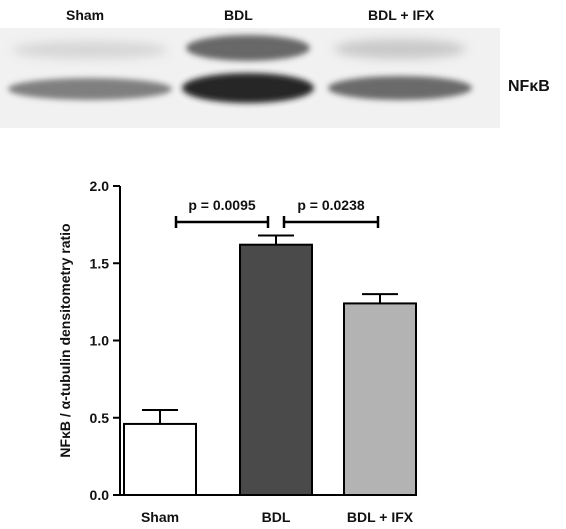 The image size is (566, 529). Describe the element at coordinates (248, 48) in the screenshot. I see `blot-band-bdl-upper` at that location.